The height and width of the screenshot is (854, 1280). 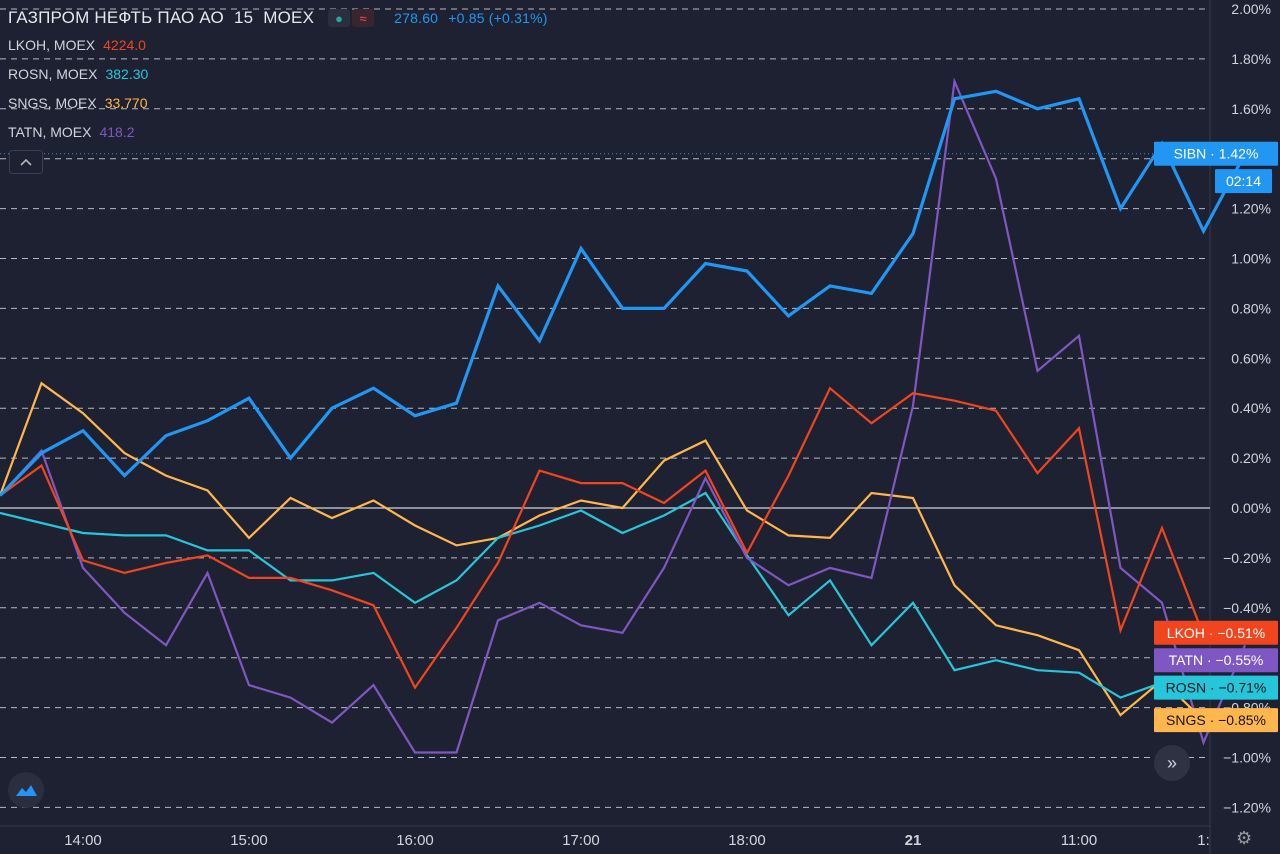 I want to click on price-label-tatn: TATN · −0.55%, so click(x=1216, y=660).